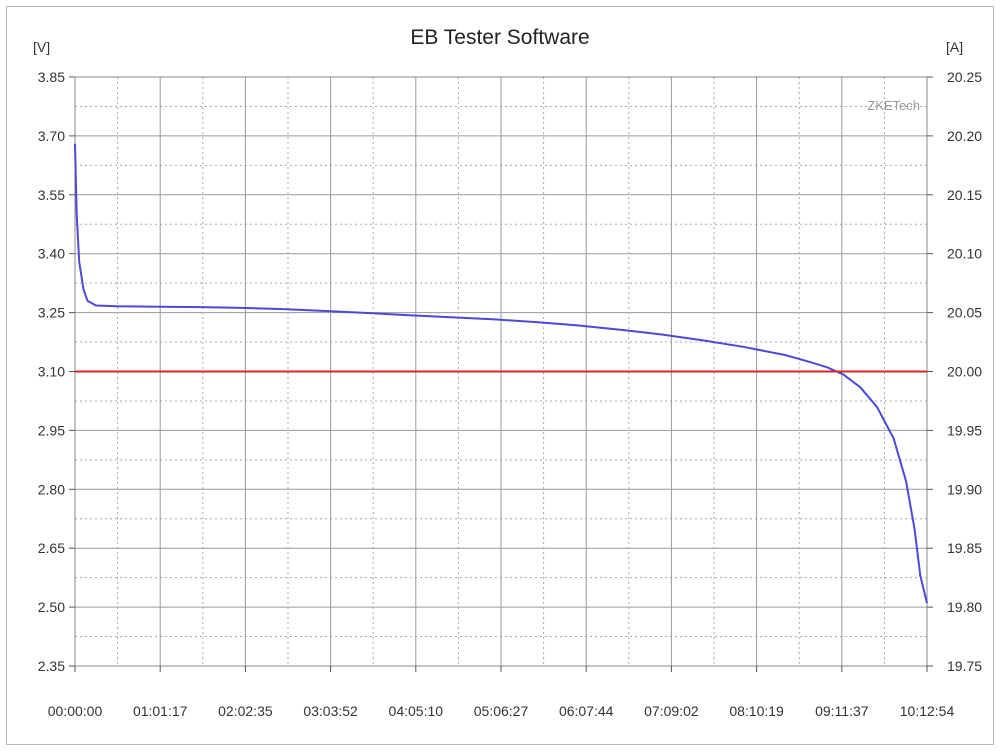  Describe the element at coordinates (51, 430) in the screenshot. I see `y-left-tick-label: 2.95` at that location.